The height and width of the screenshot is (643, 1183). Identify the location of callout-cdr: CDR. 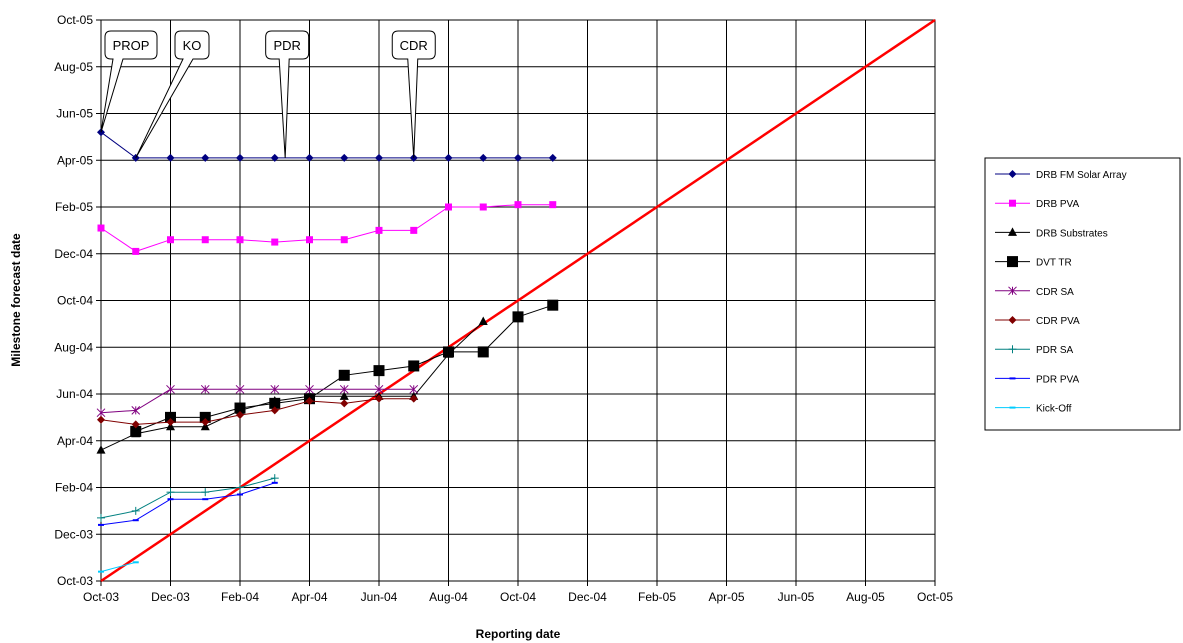
(413, 94).